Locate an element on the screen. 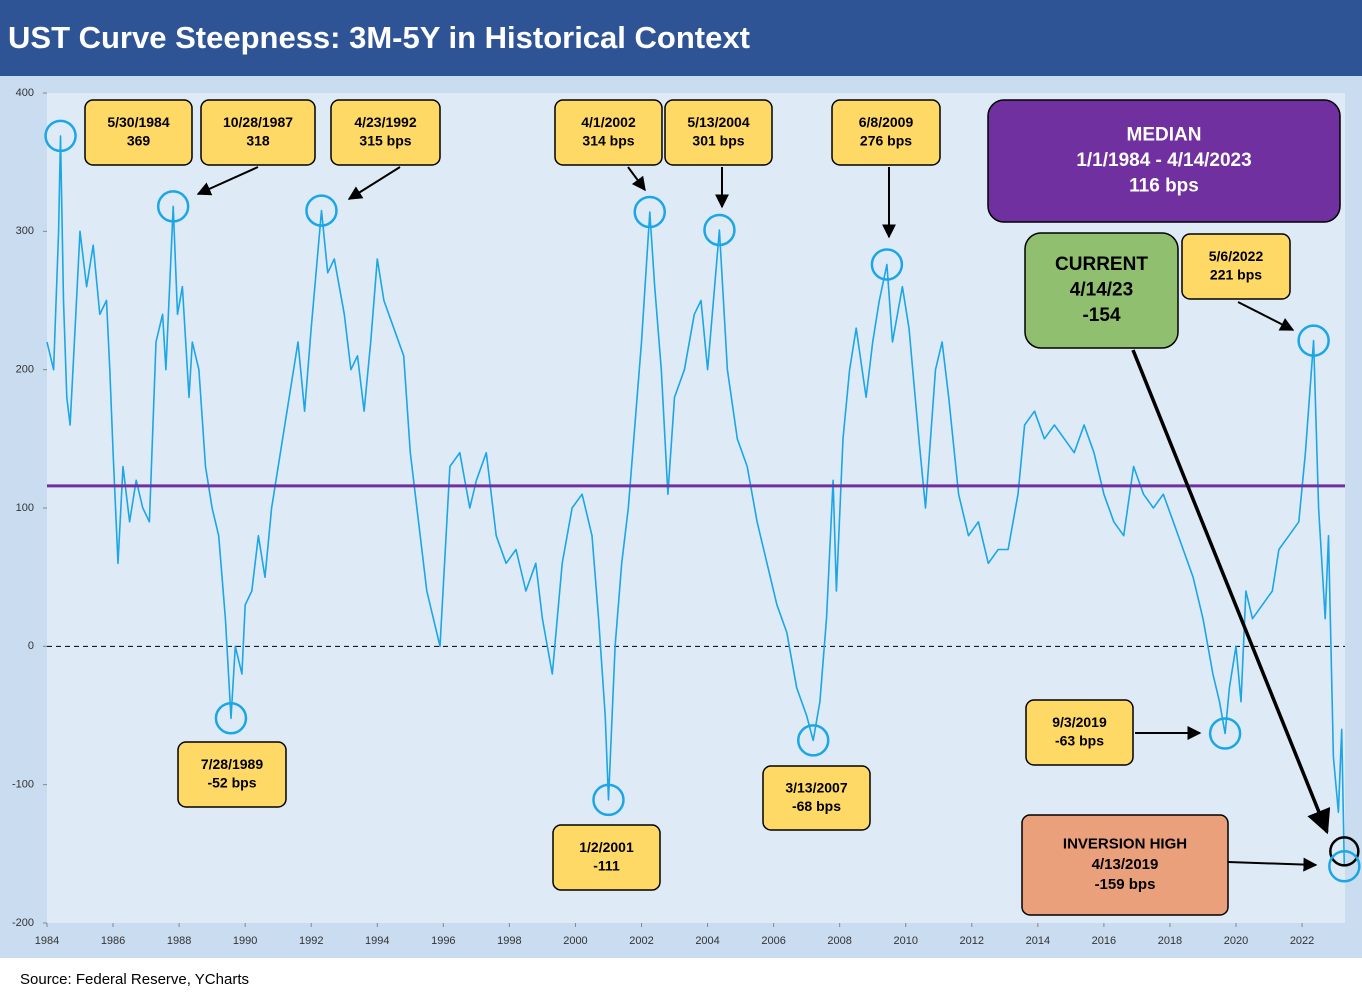 Image resolution: width=1362 pixels, height=1005 pixels. annotation-text: 5/30/1984 is located at coordinates (138, 122).